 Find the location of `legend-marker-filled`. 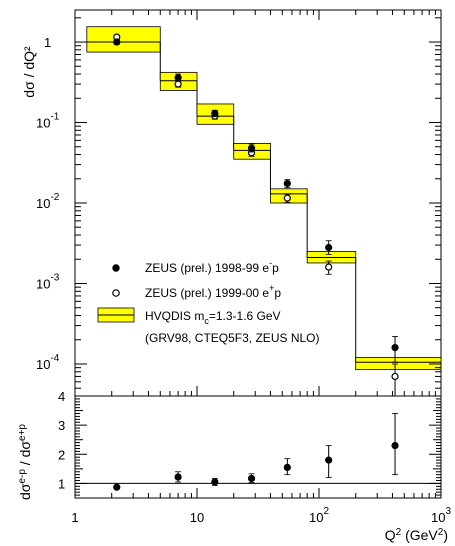

legend-marker-filled is located at coordinates (116, 268).